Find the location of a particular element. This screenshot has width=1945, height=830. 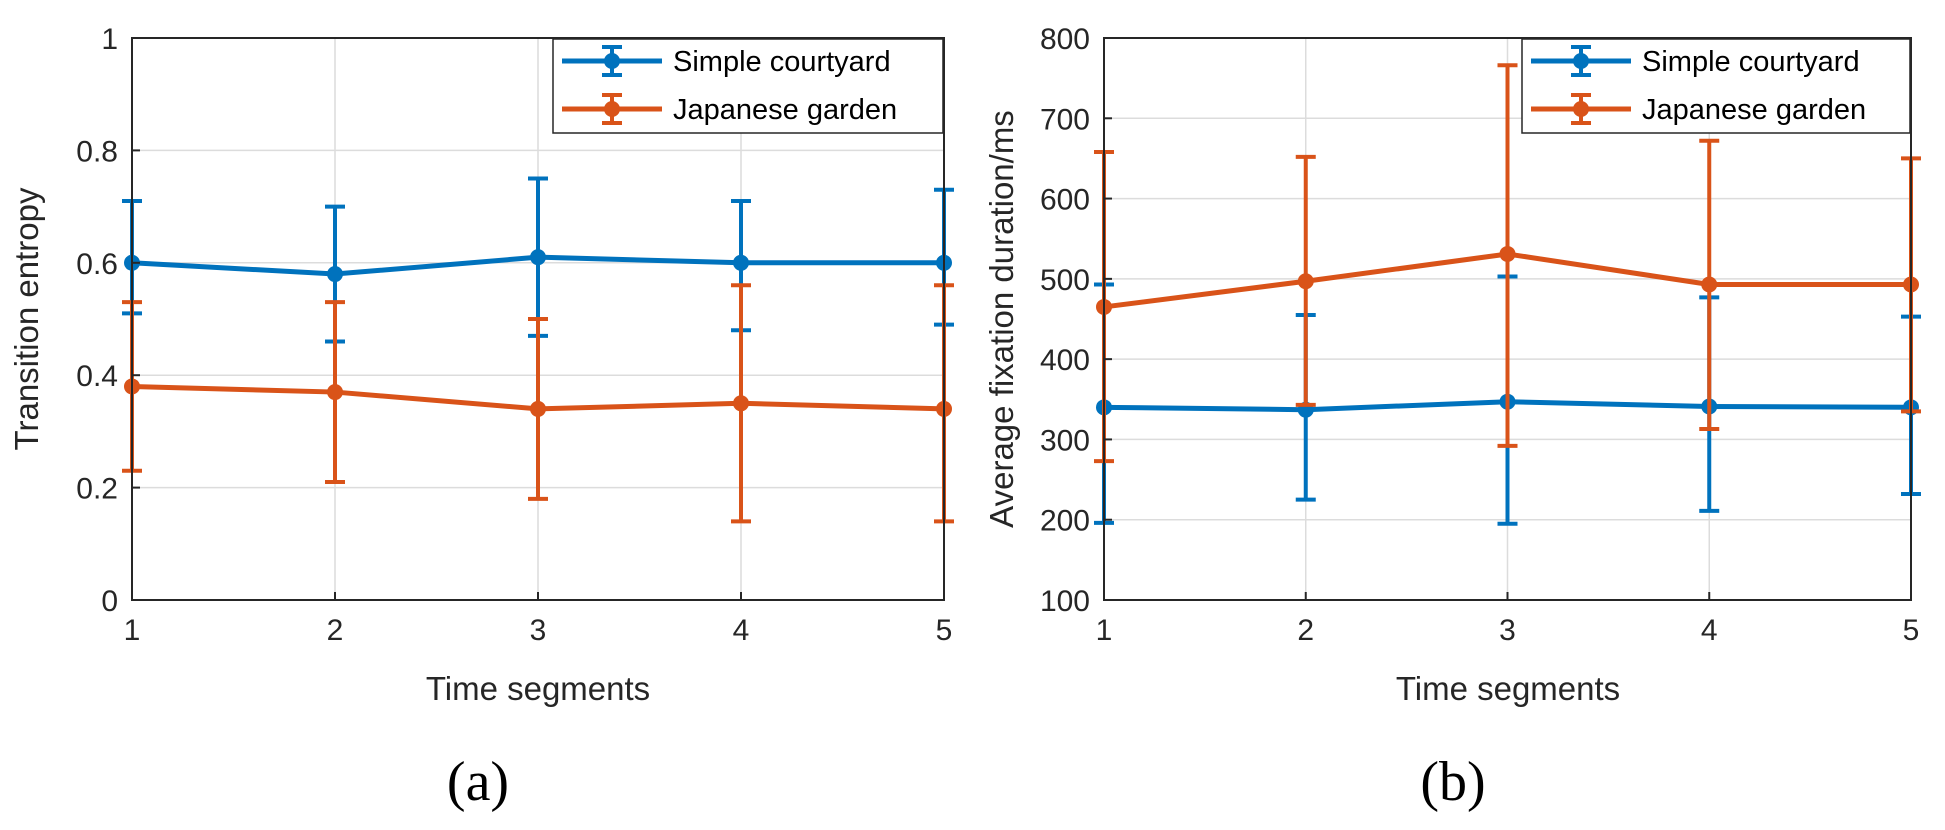

panel-b-legend-label-0: Simple courtyard is located at coordinates (1751, 62).